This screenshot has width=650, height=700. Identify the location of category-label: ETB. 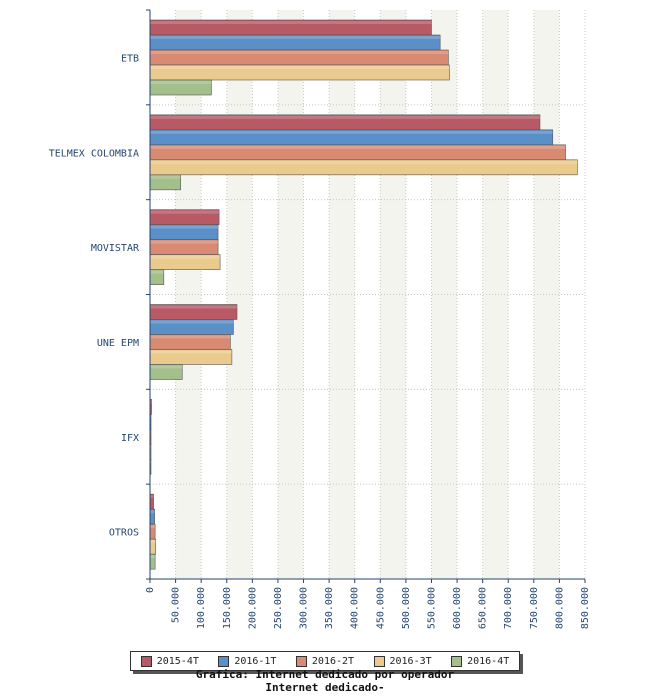
(130, 58).